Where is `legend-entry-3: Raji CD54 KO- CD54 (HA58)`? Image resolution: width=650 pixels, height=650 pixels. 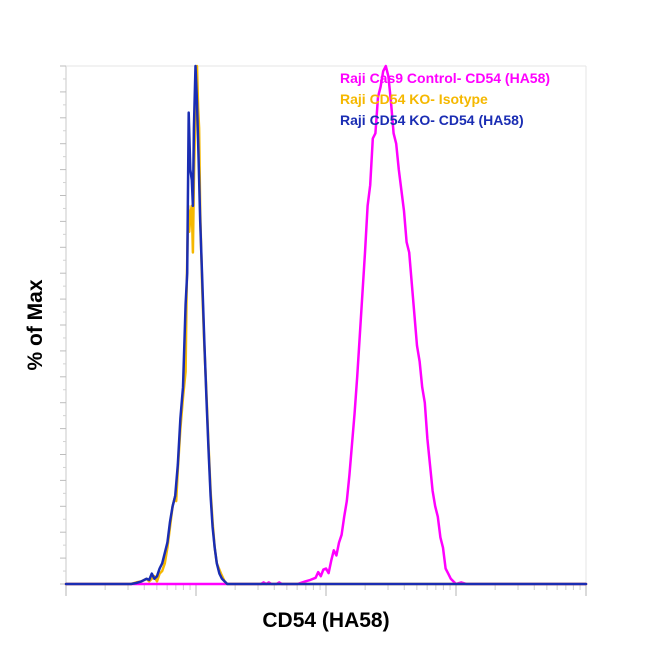 legend-entry-3: Raji CD54 KO- CD54 (HA58) is located at coordinates (432, 120).